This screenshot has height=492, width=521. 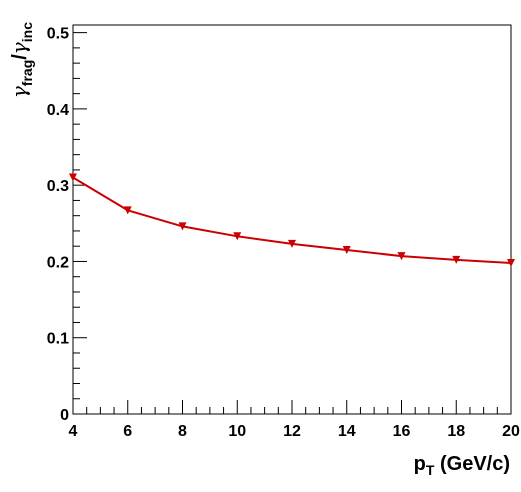 I want to click on y-tick-label: 0.4, so click(x=58, y=110).